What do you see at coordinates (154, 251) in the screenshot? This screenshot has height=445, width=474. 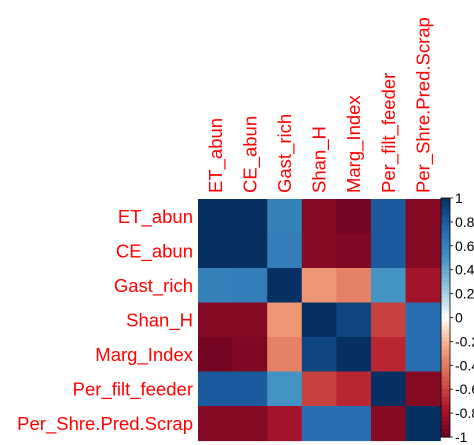 I see `row-label: CE_abun` at bounding box center [154, 251].